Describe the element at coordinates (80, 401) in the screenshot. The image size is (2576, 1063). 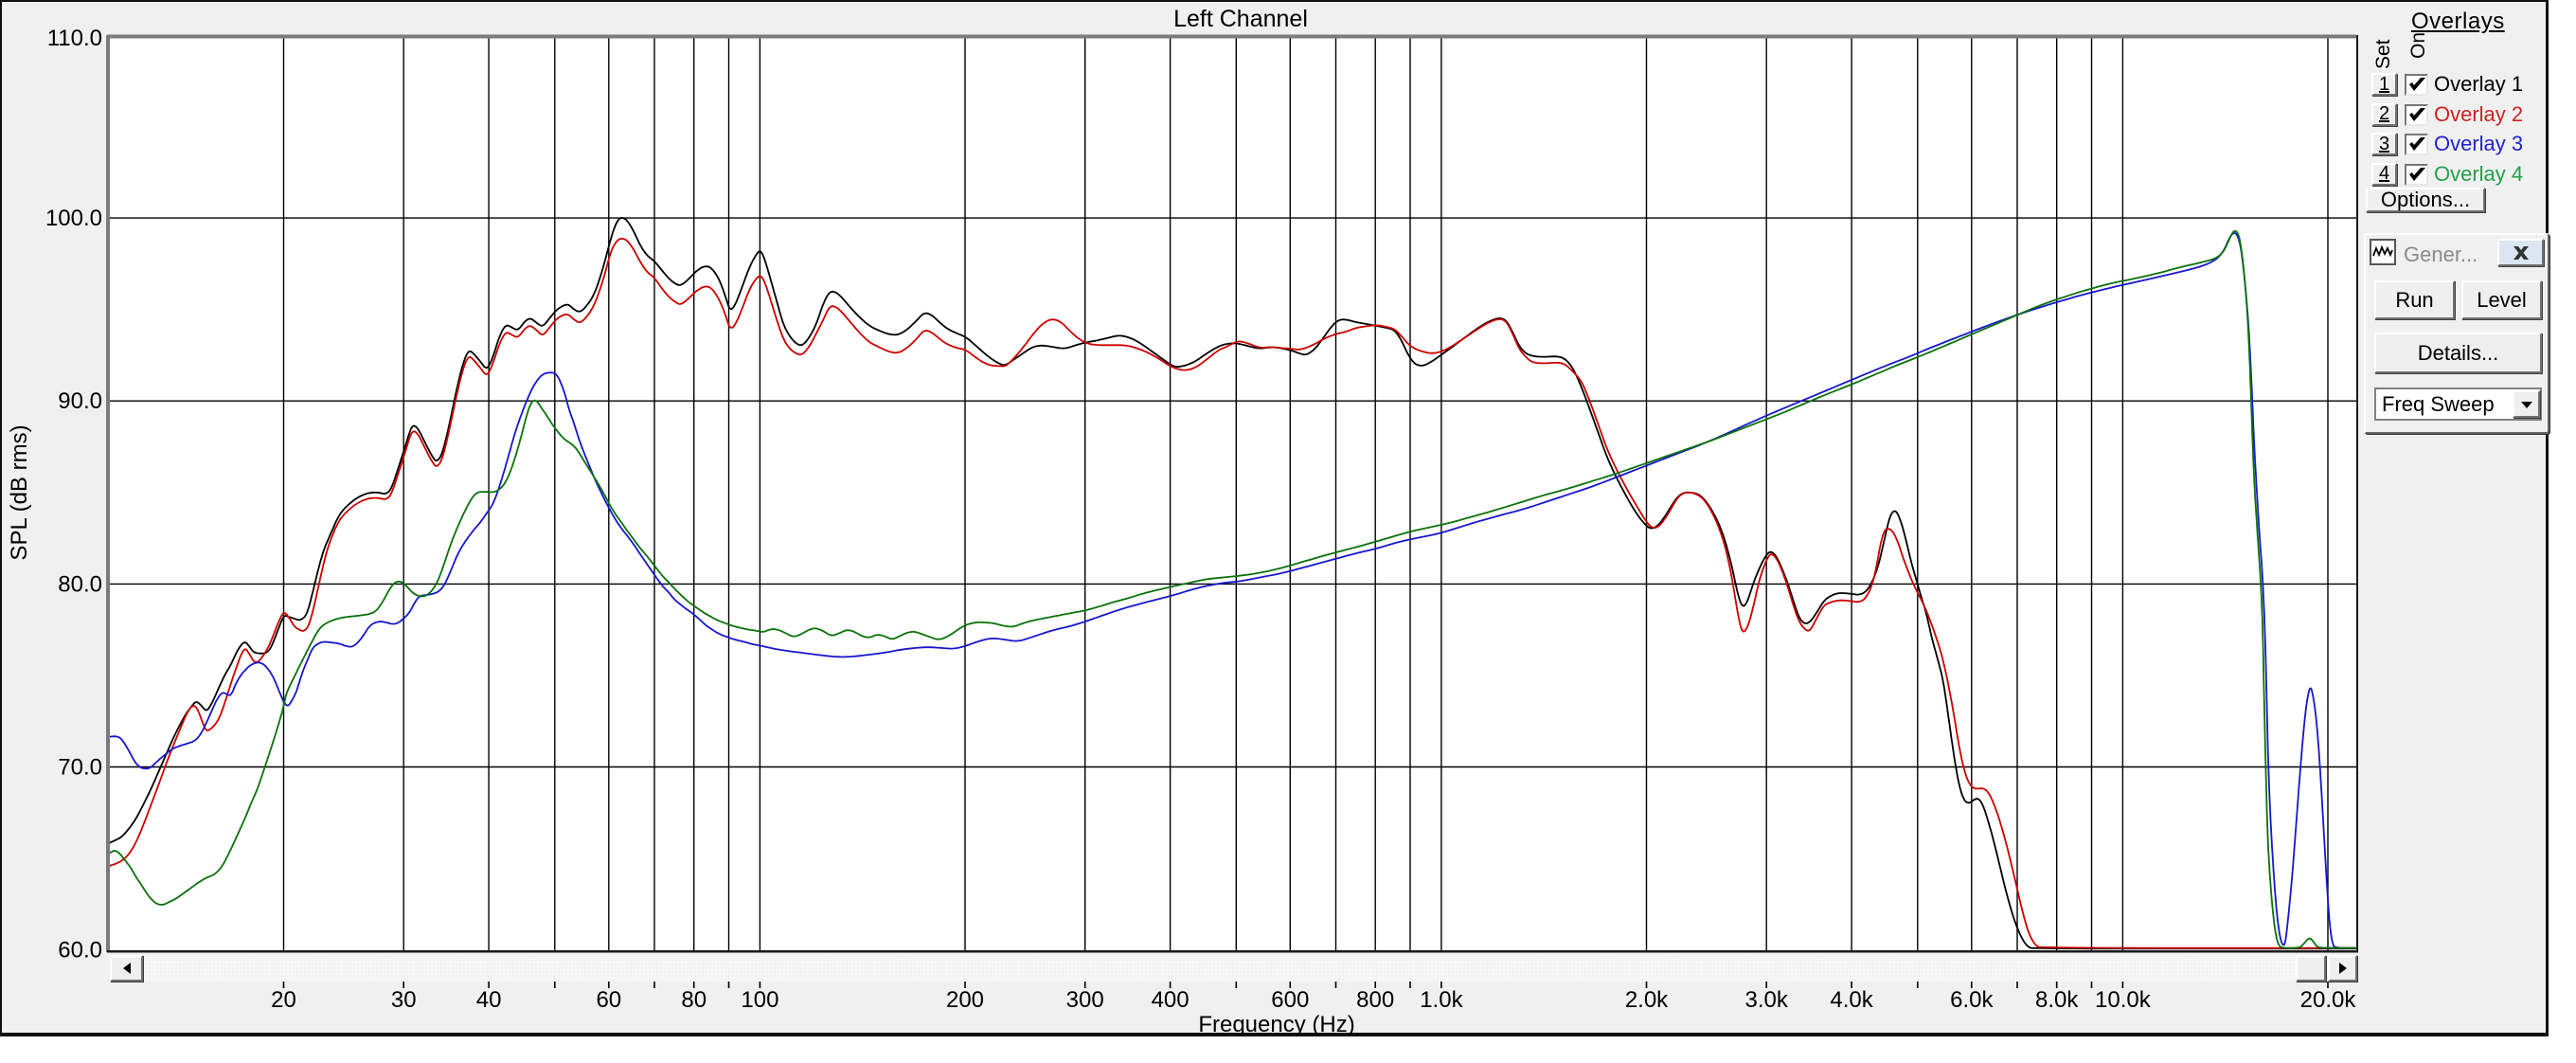
I see `svg-text: 90.0` at that location.